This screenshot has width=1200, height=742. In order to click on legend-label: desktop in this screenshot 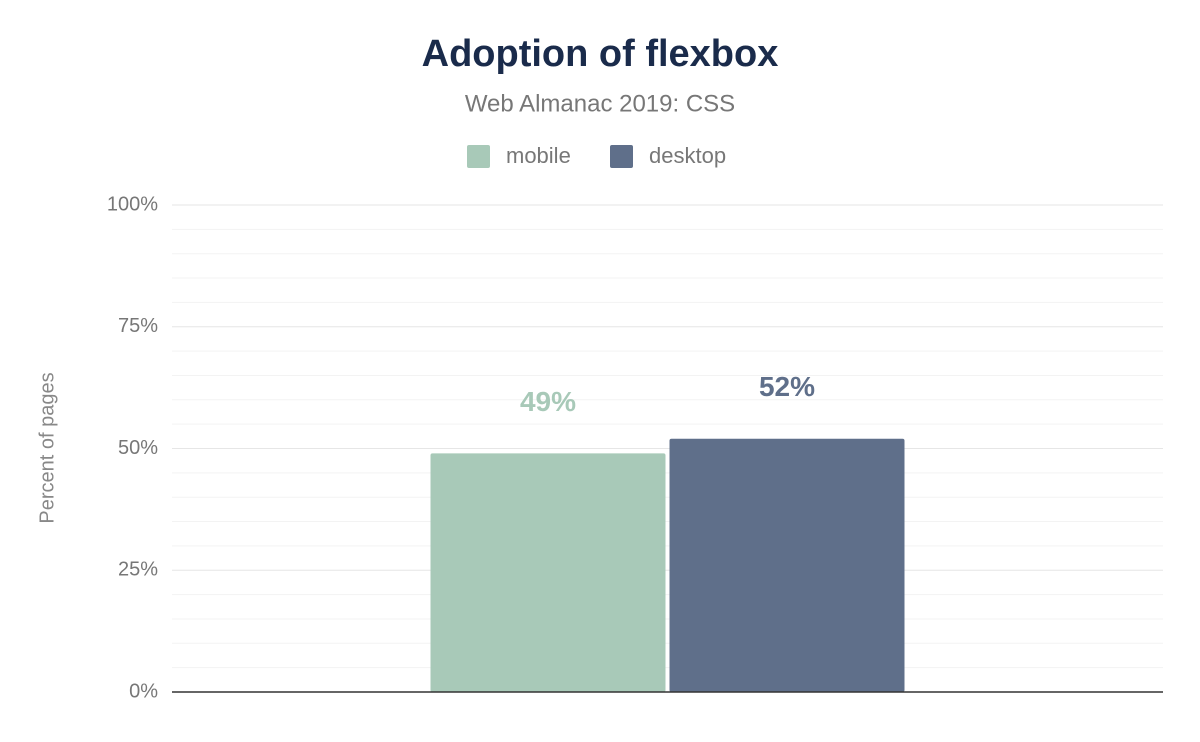, I will do `click(687, 155)`.